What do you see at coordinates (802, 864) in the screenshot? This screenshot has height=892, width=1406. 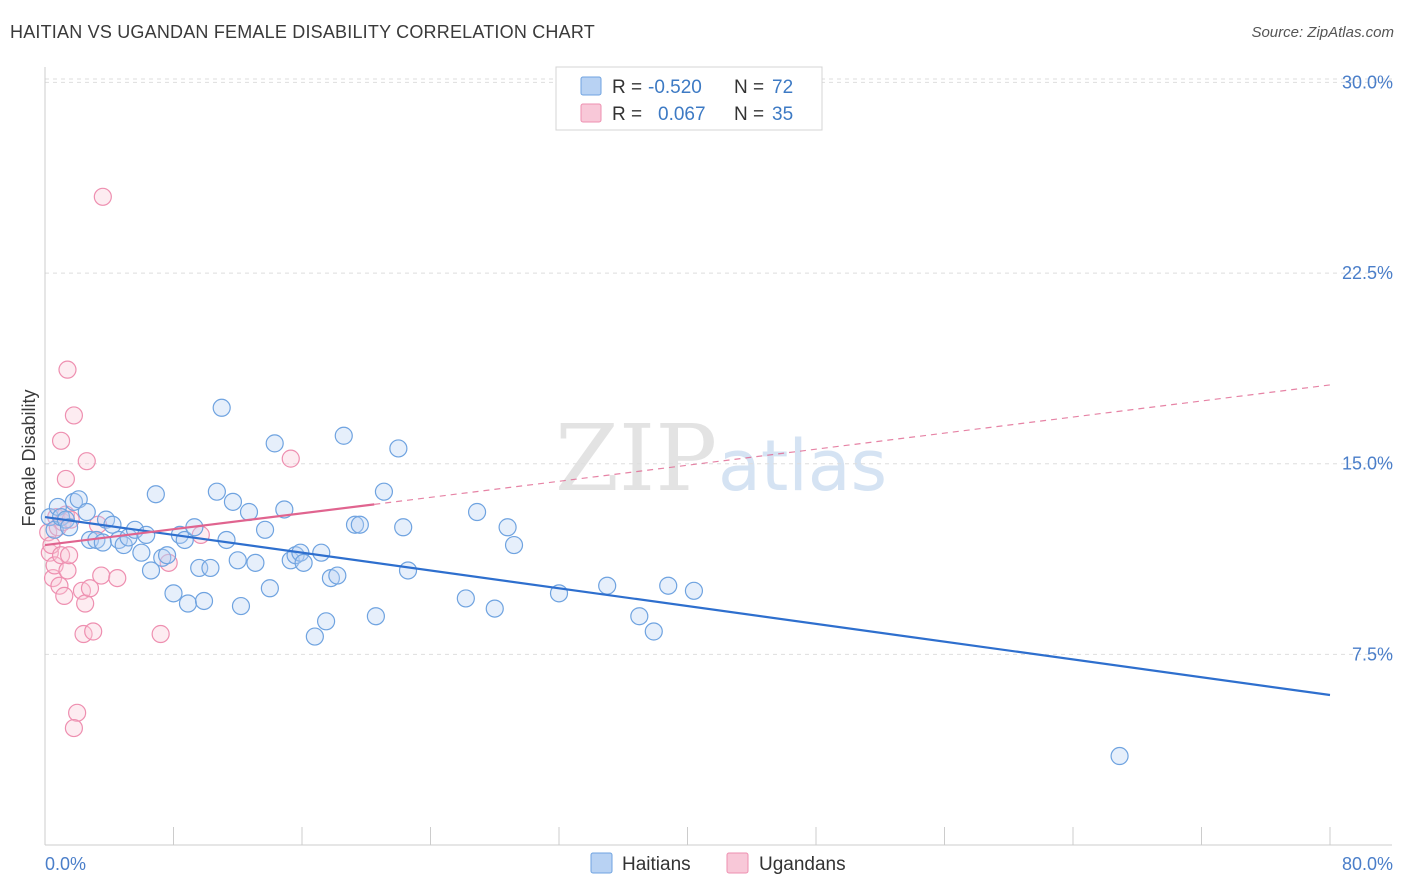 I see `bottom-legend-ugandans: Ugandans` at bounding box center [802, 864].